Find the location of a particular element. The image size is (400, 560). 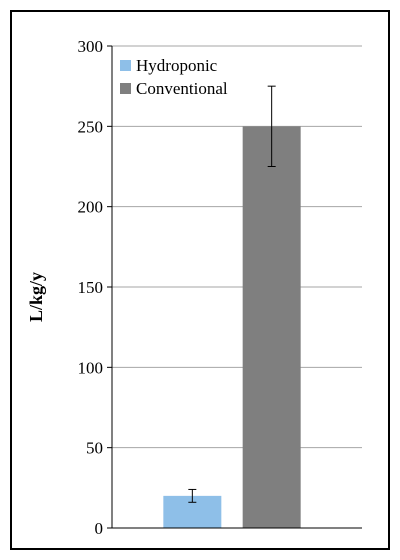

y-tick-label-200: 200 is located at coordinates (91, 207).